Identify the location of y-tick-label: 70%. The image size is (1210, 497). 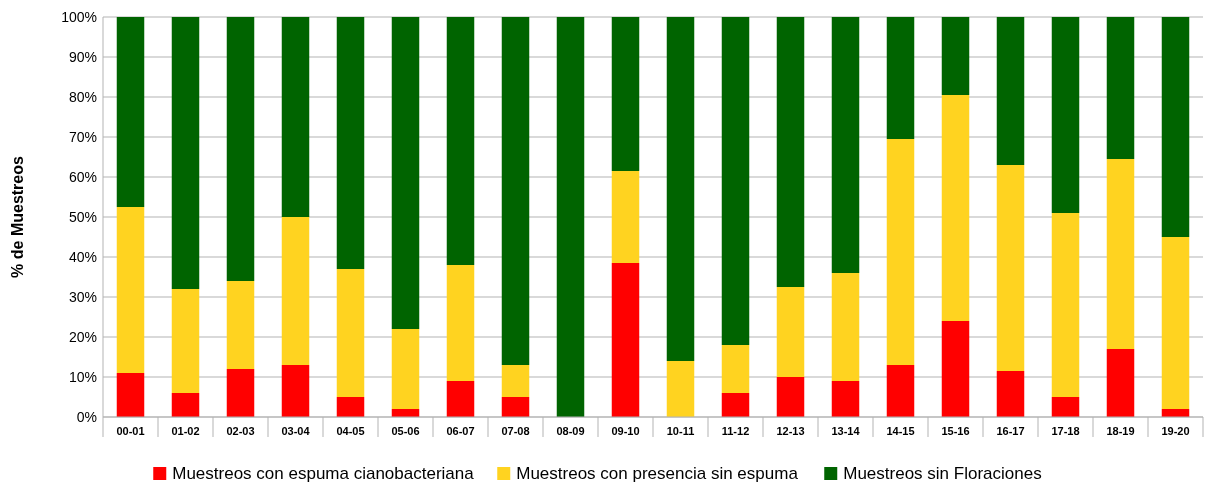
(82, 136).